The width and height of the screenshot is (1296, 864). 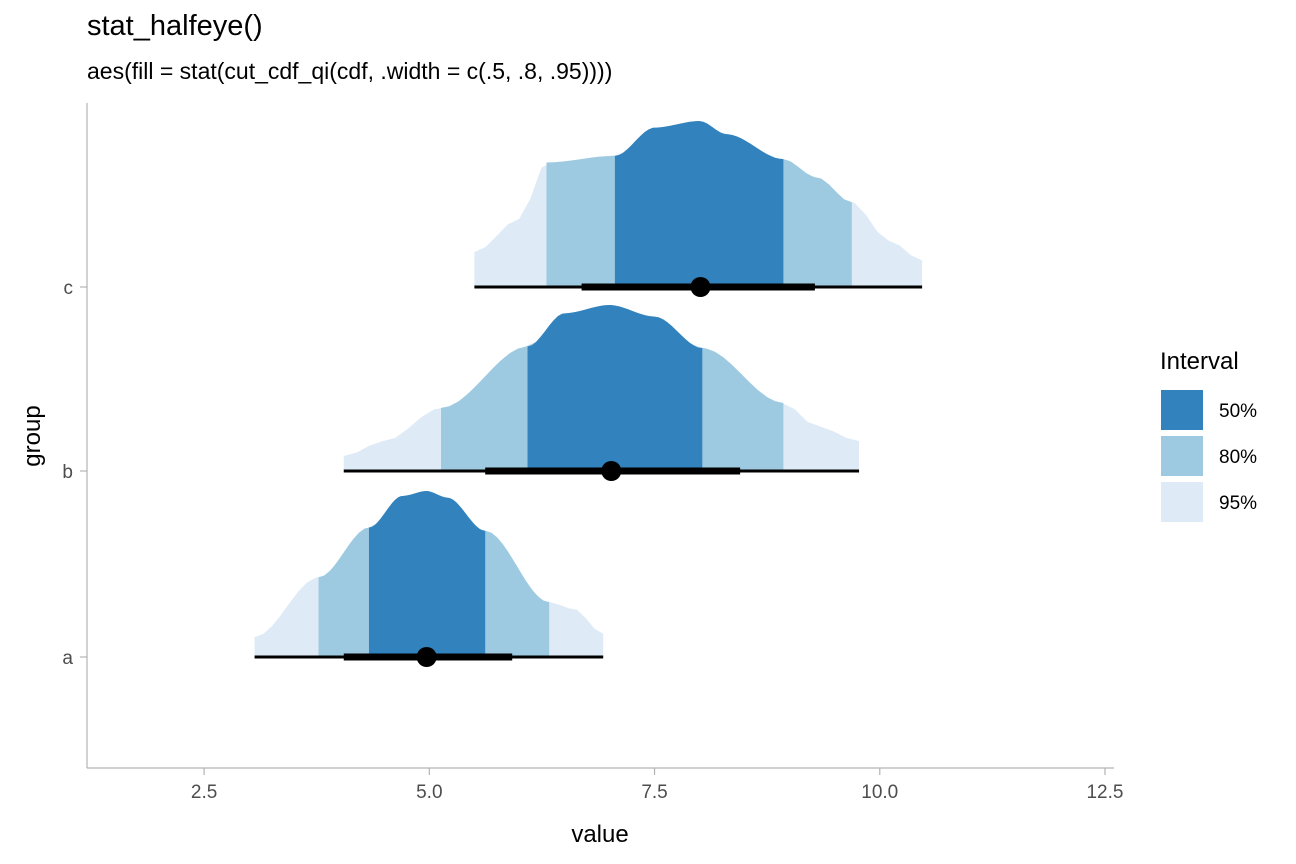 What do you see at coordinates (1199, 361) in the screenshot?
I see `legend-title: Interval` at bounding box center [1199, 361].